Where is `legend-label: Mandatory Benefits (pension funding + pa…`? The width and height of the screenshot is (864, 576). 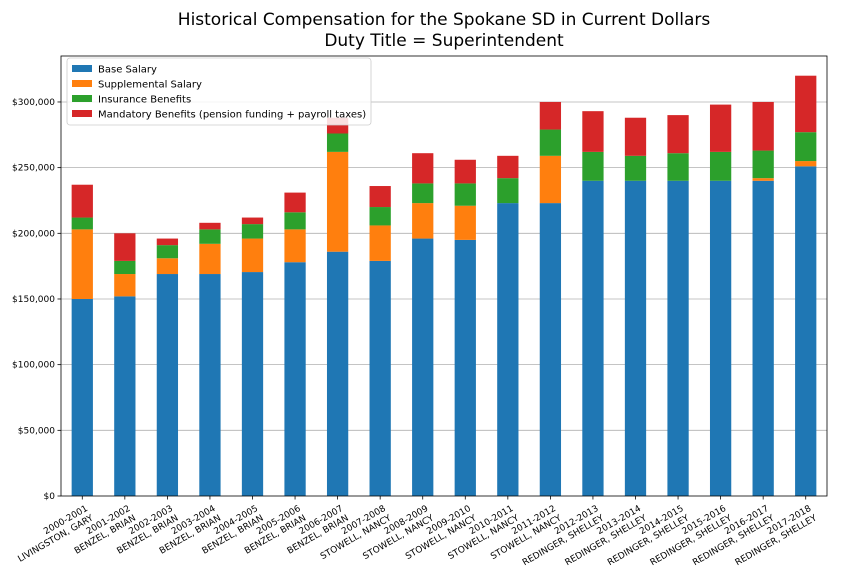 legend-label: Mandatory Benefits (pension funding + pa… is located at coordinates (232, 115).